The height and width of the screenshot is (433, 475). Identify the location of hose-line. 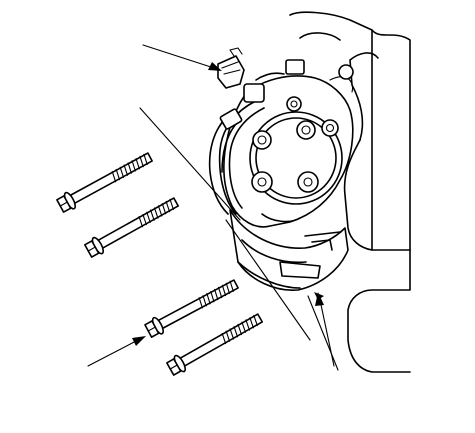
(236, 149).